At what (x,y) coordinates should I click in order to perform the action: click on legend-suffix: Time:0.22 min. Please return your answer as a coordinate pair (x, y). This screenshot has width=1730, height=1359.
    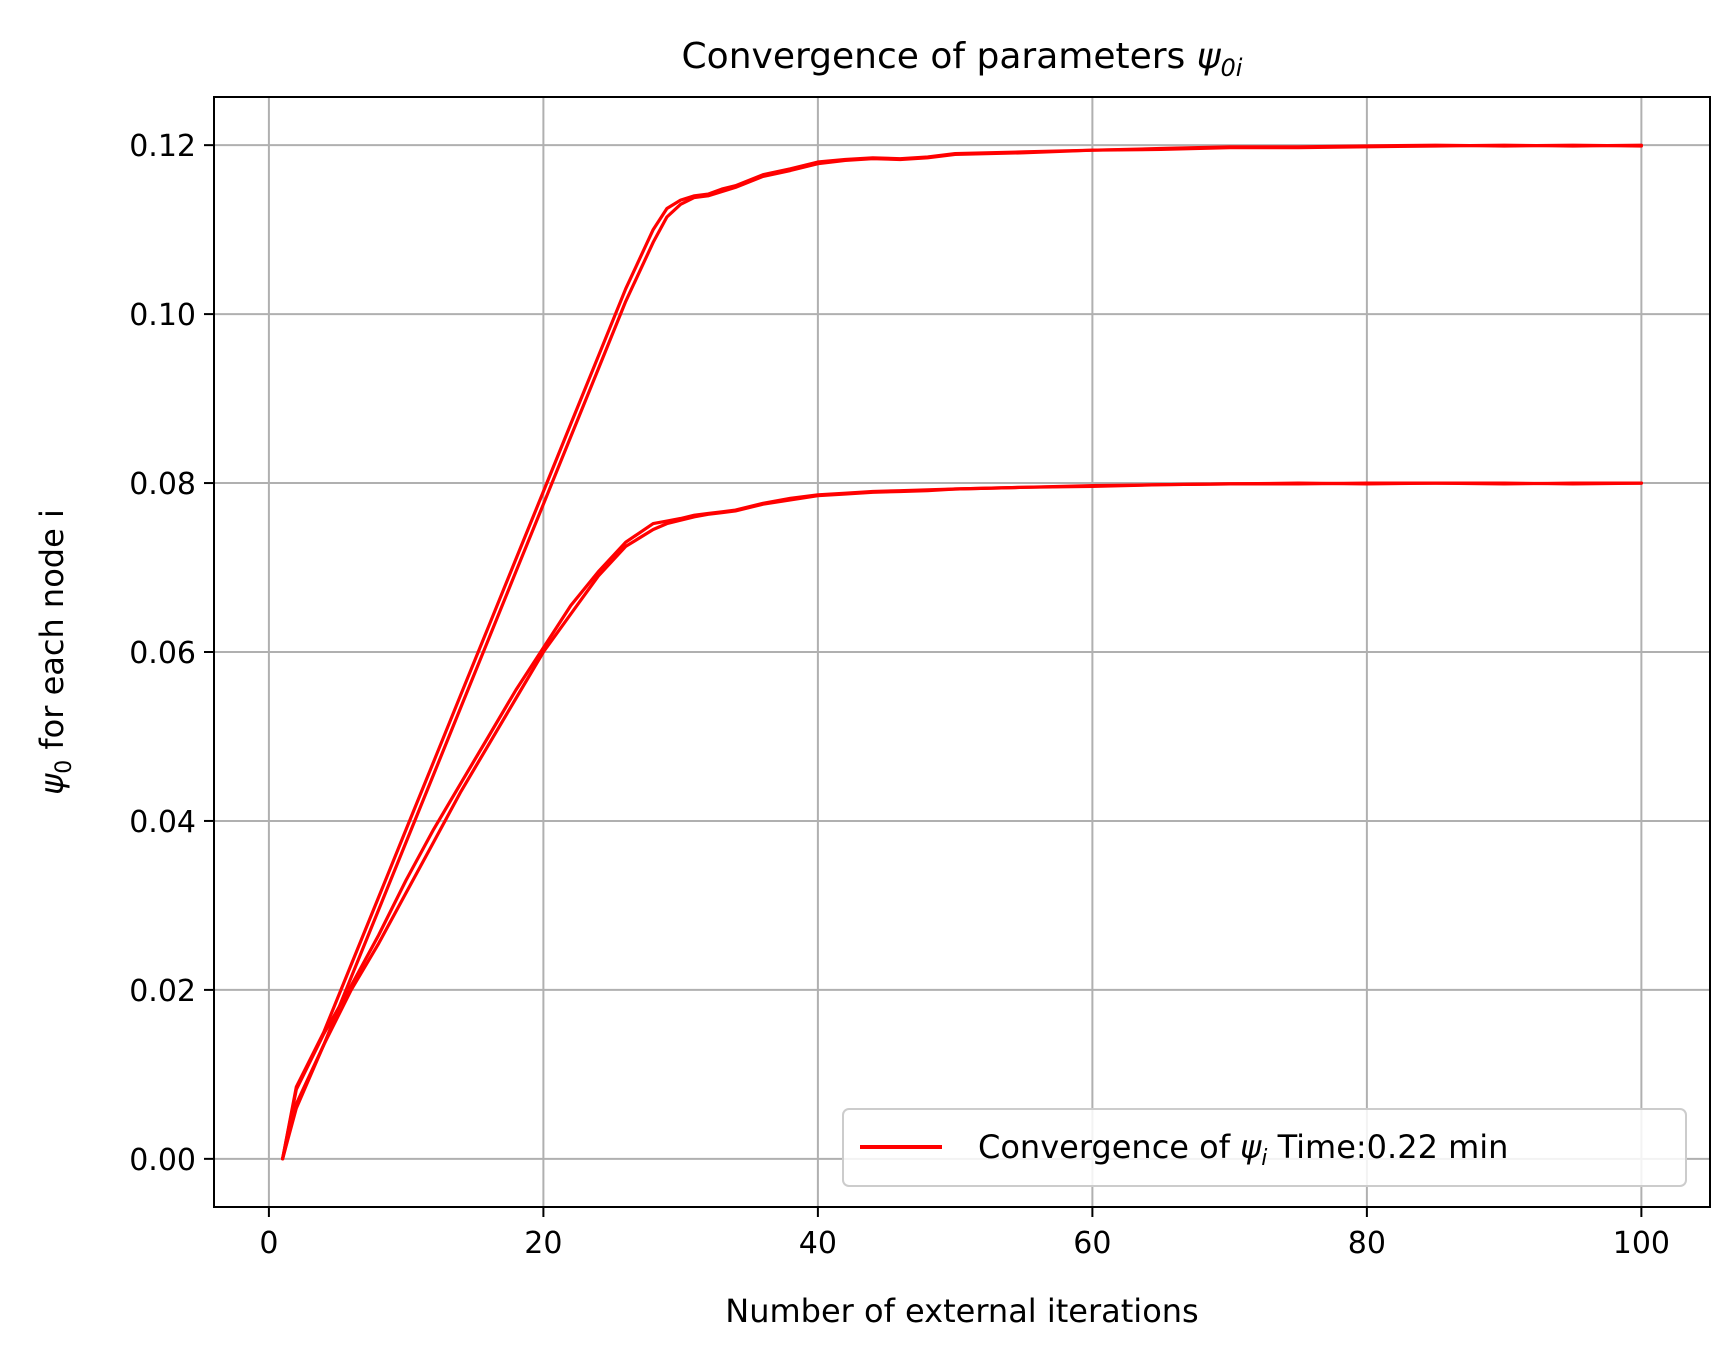
    Looking at the image, I should click on (1387, 1147).